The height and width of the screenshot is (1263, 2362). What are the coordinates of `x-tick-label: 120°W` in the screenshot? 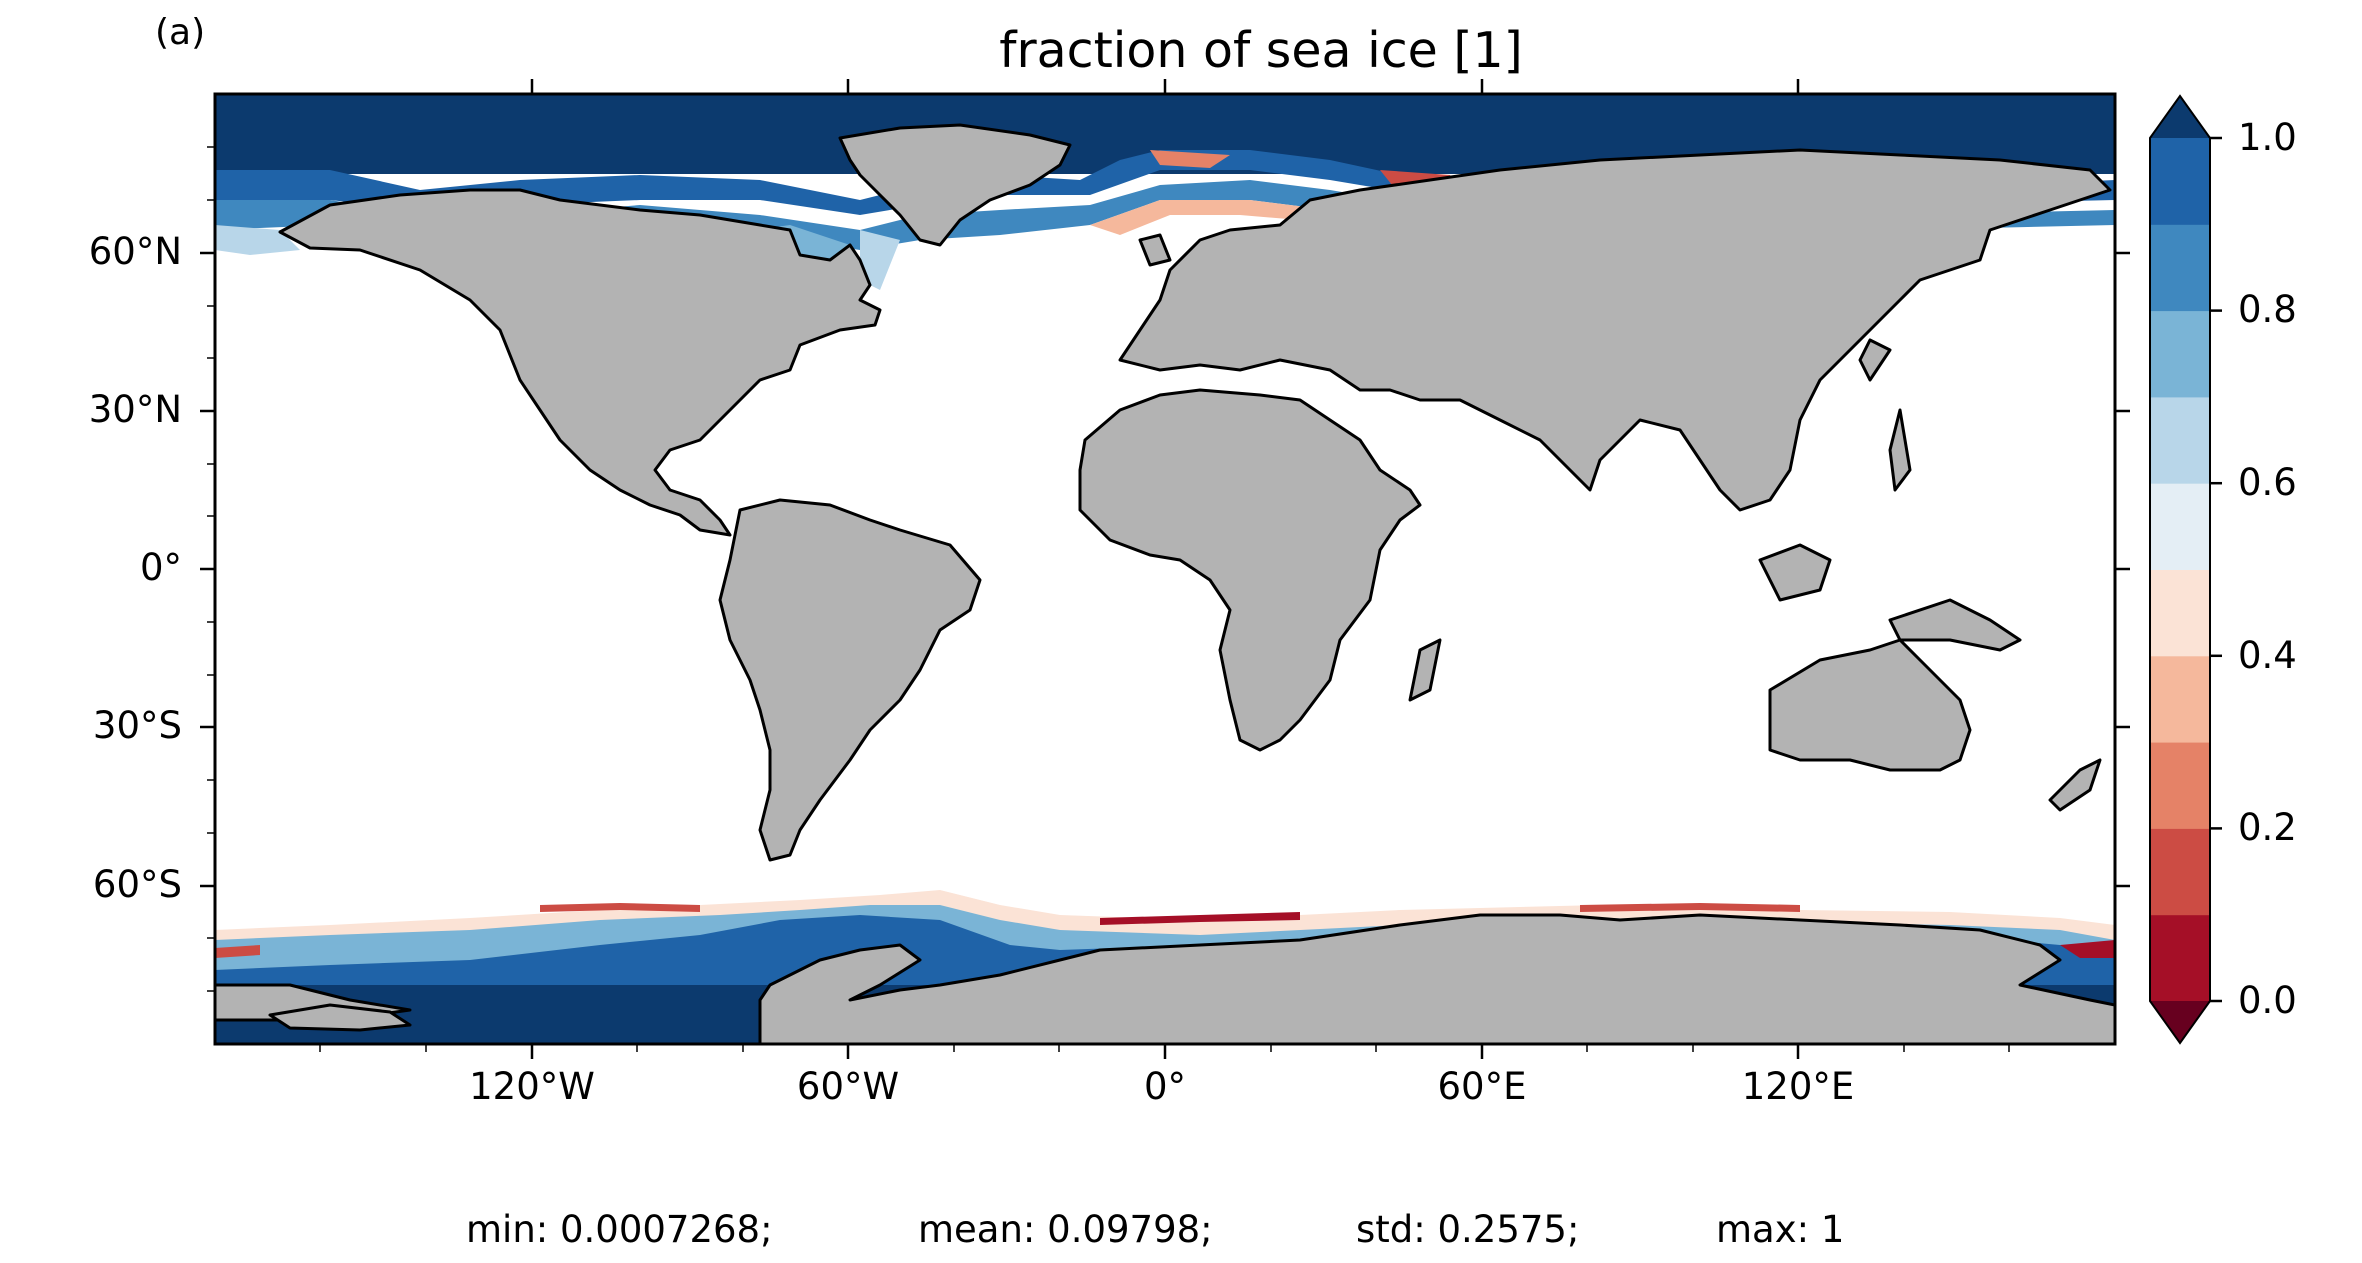 It's located at (532, 1086).